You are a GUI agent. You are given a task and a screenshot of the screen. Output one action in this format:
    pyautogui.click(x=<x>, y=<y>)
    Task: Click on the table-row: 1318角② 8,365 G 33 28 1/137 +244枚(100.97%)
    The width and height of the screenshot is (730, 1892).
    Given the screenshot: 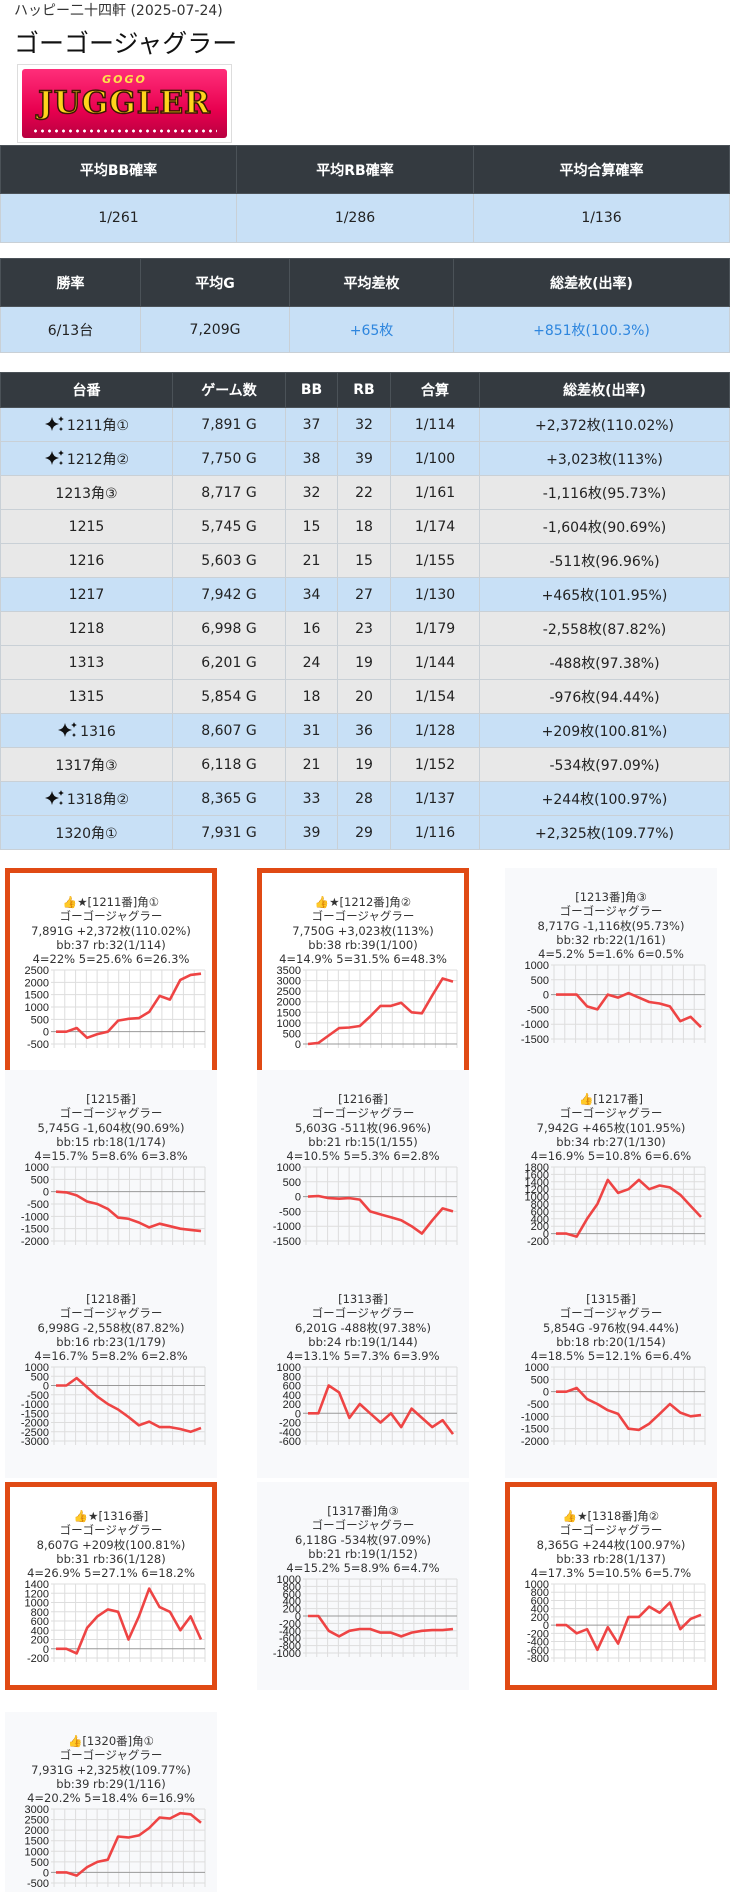 What is the action you would take?
    pyautogui.click(x=365, y=798)
    